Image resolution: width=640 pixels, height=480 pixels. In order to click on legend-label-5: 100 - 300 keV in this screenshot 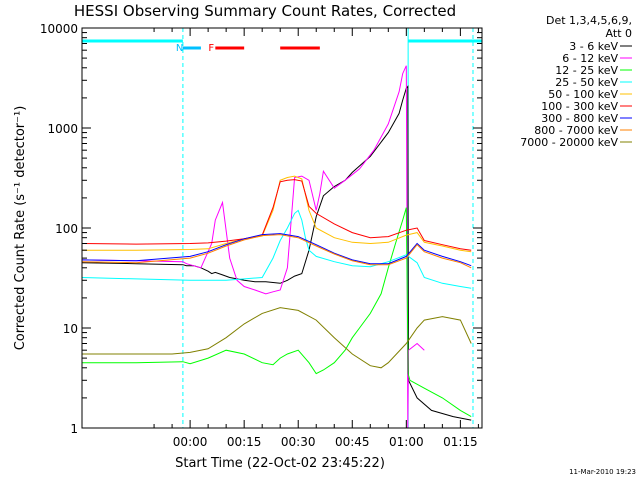, I will do `click(579, 106)`.